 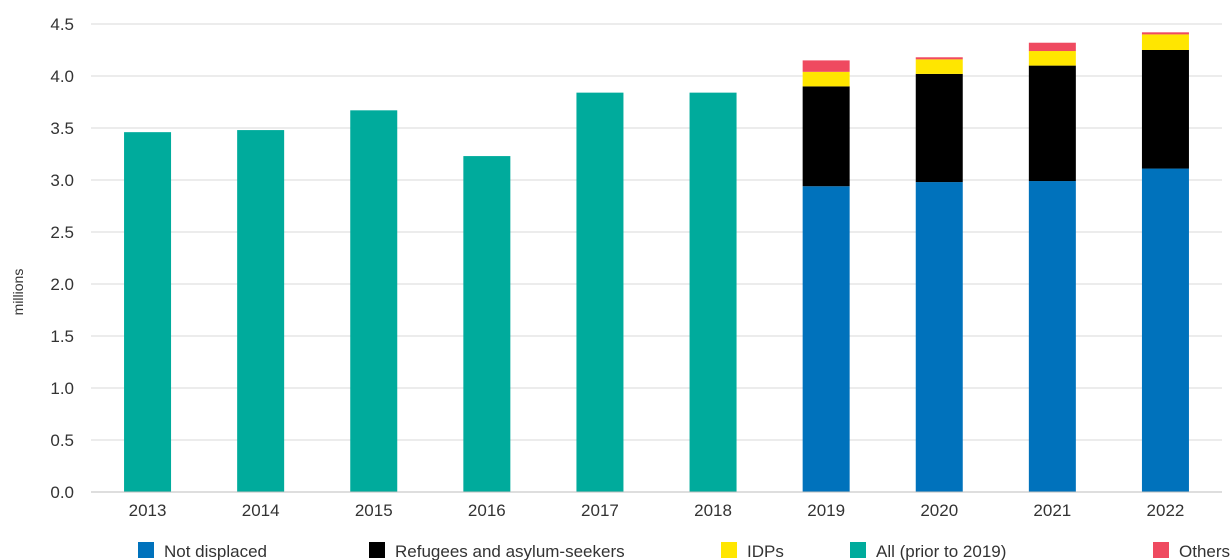 What do you see at coordinates (1052, 47) in the screenshot?
I see `bar-2021-others` at bounding box center [1052, 47].